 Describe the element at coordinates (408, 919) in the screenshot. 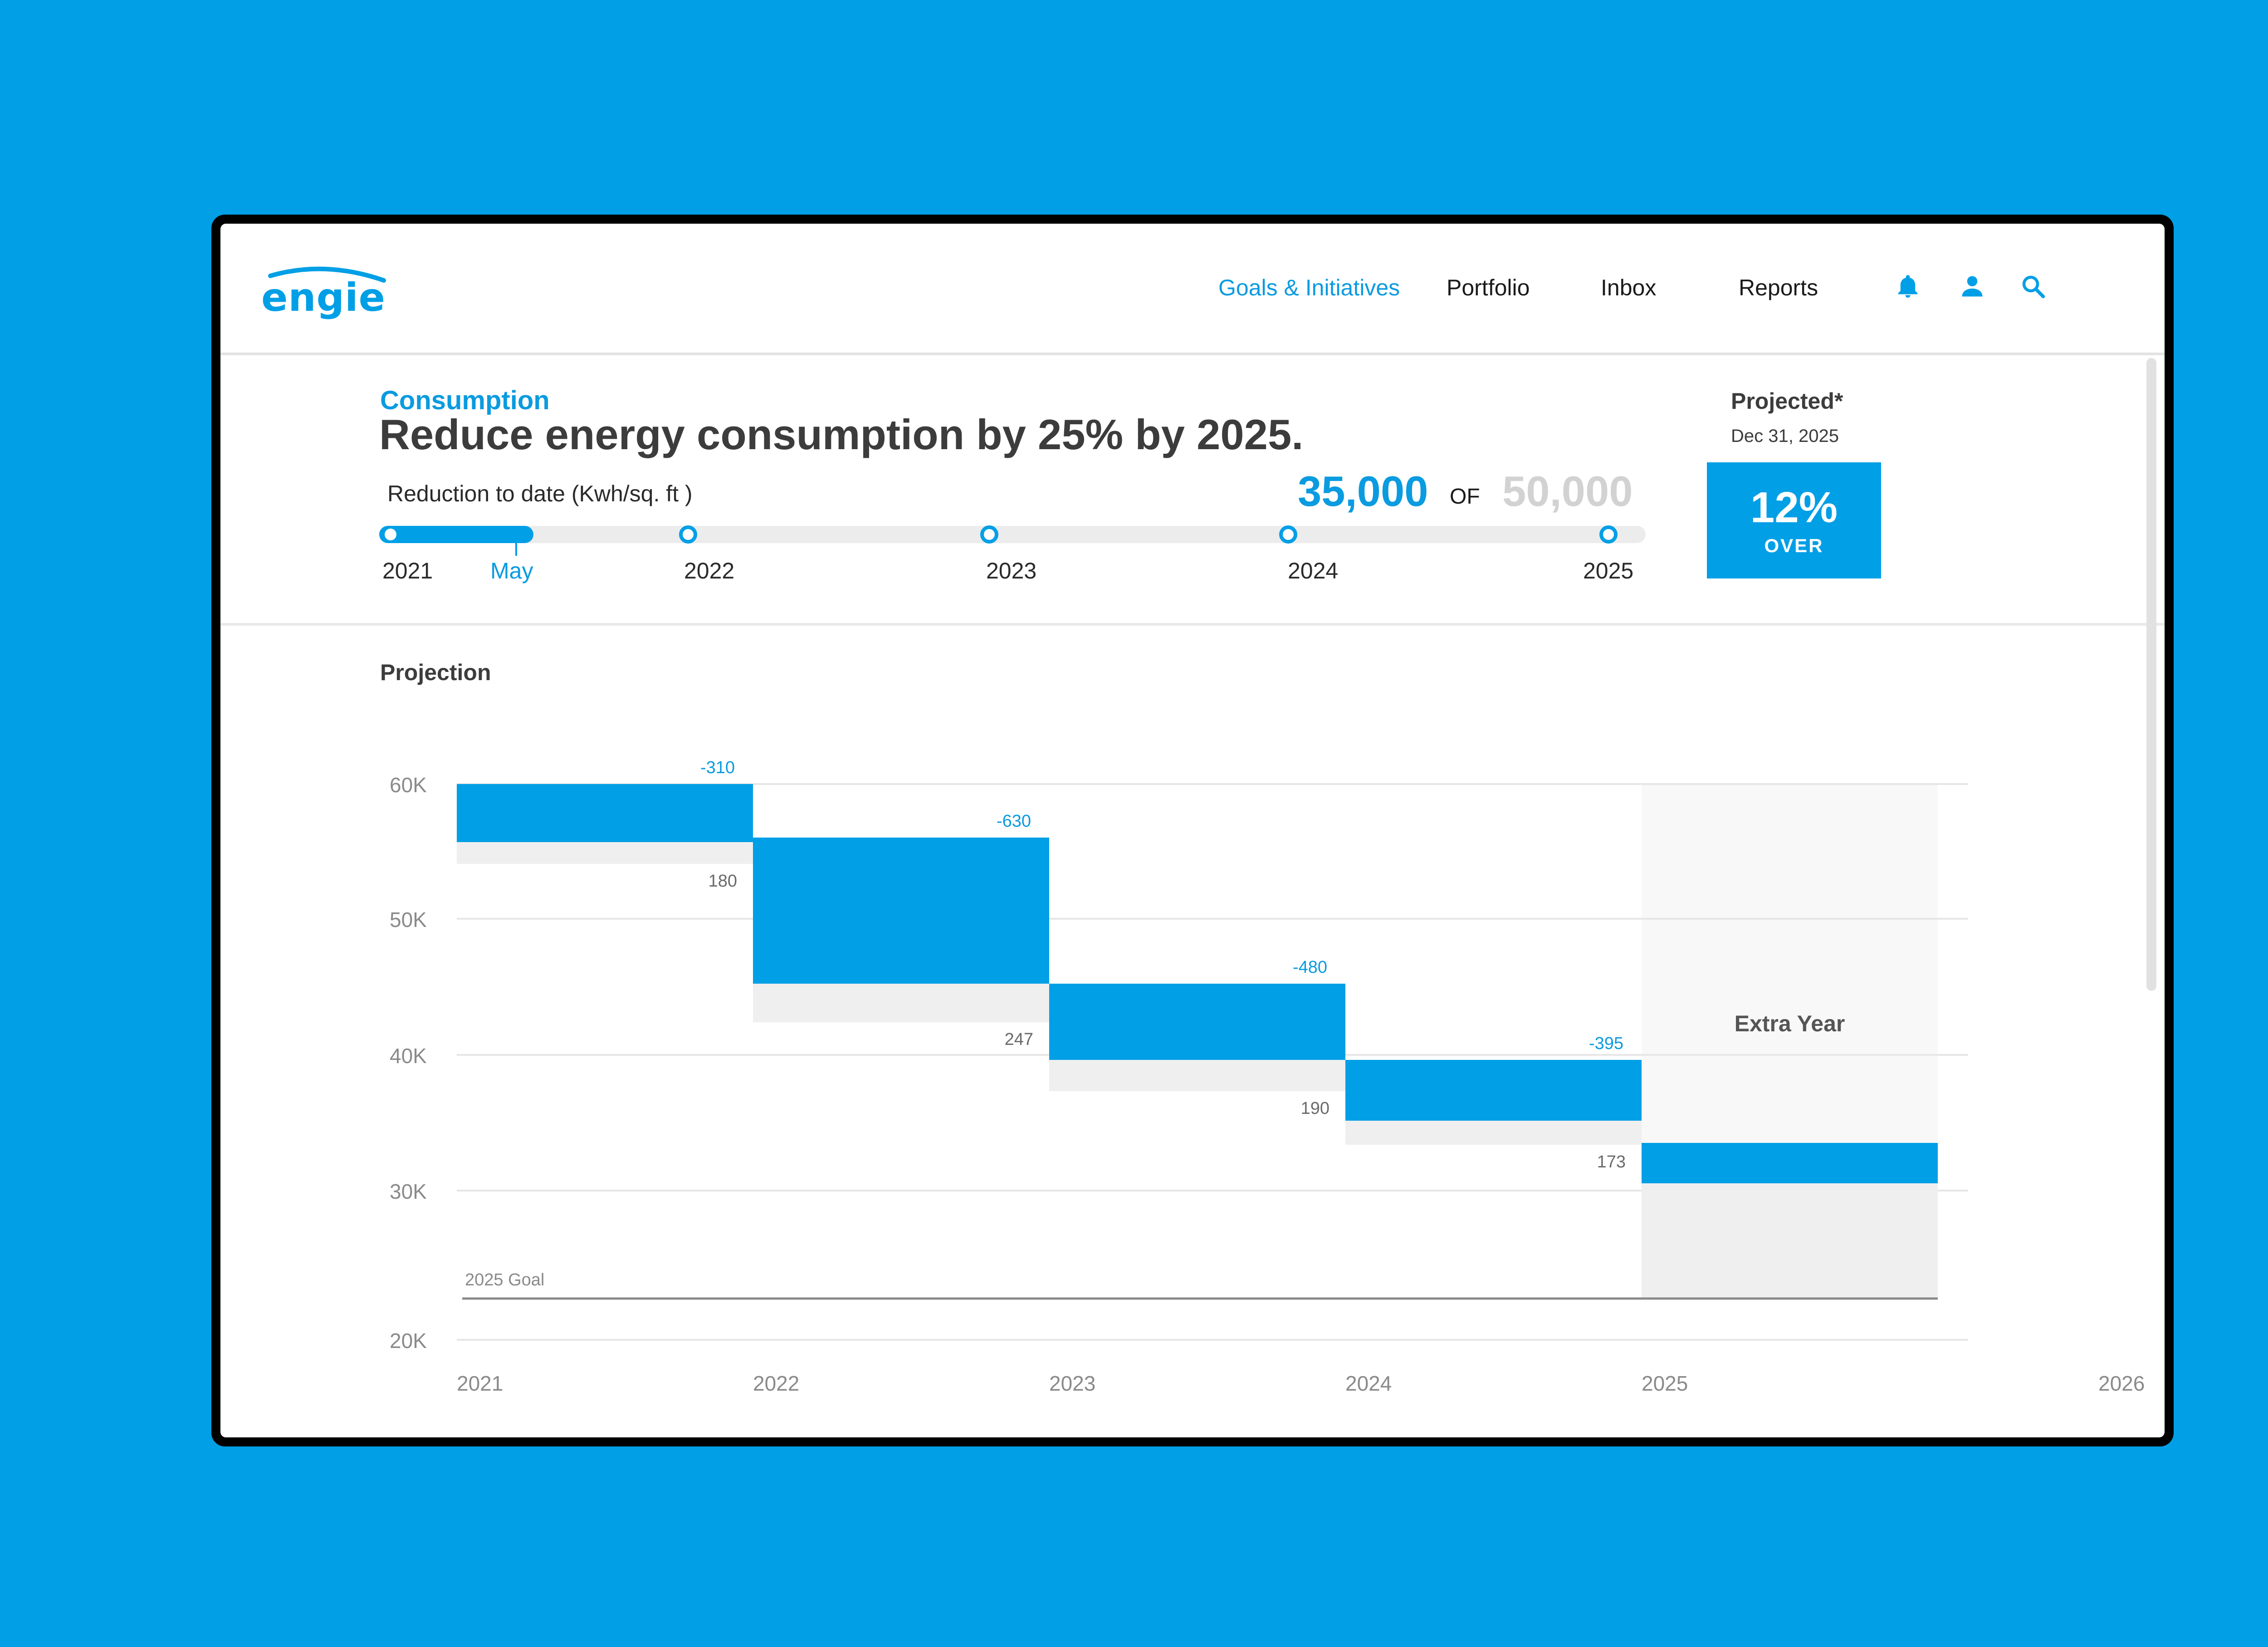

I see `y-tick-label: 50K` at that location.